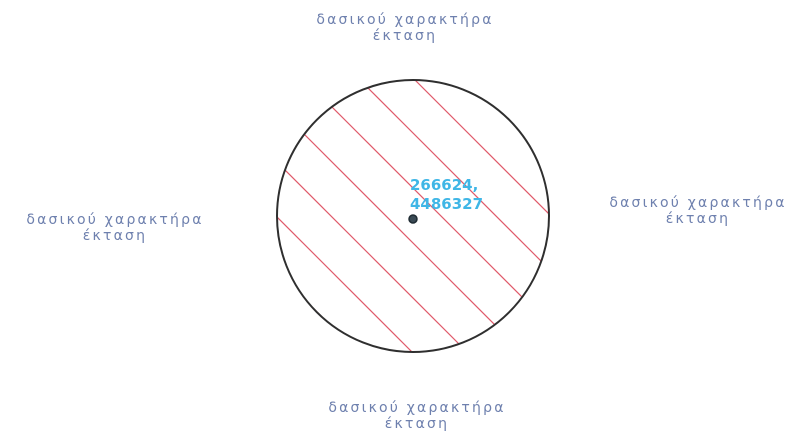 The height and width of the screenshot is (432, 808). Describe the element at coordinates (405, 36) in the screenshot. I see `area-label-top-line2: έκταση` at that location.